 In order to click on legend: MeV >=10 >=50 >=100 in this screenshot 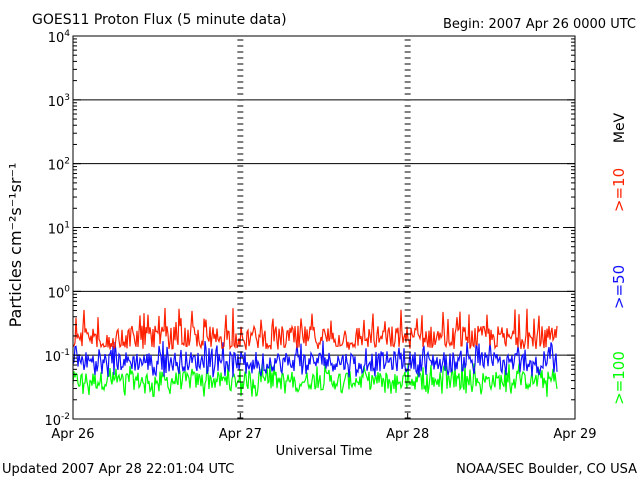, I will do `click(619, 258)`.